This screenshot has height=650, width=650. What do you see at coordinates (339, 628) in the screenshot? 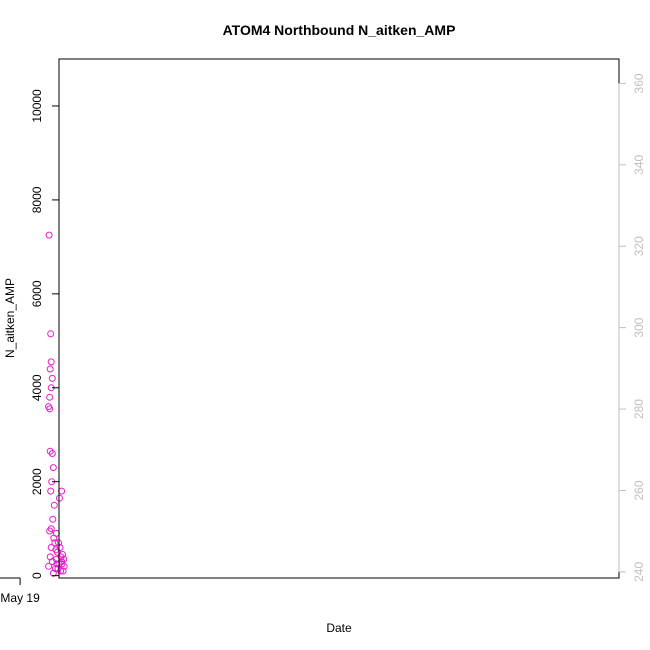
I see `x-axis-label: Date` at bounding box center [339, 628].